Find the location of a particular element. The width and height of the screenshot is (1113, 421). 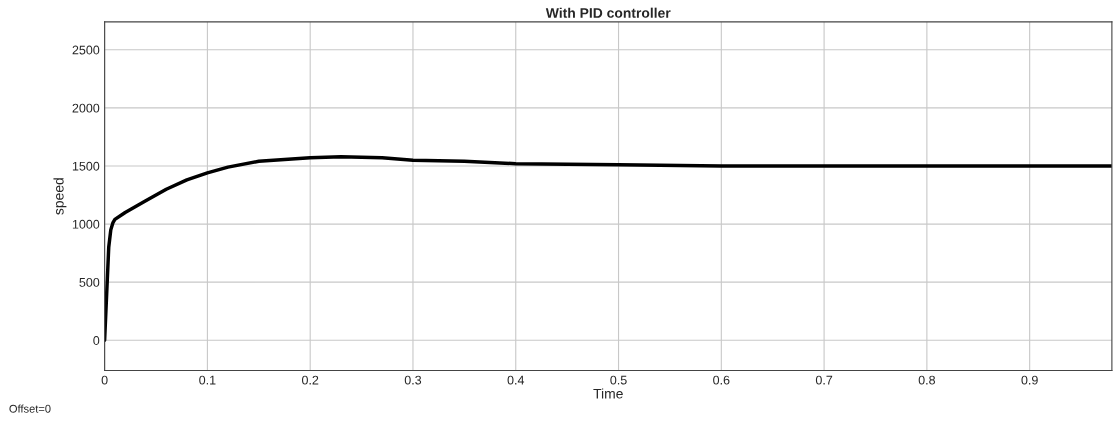

x-axis-title: Time is located at coordinates (608, 393).